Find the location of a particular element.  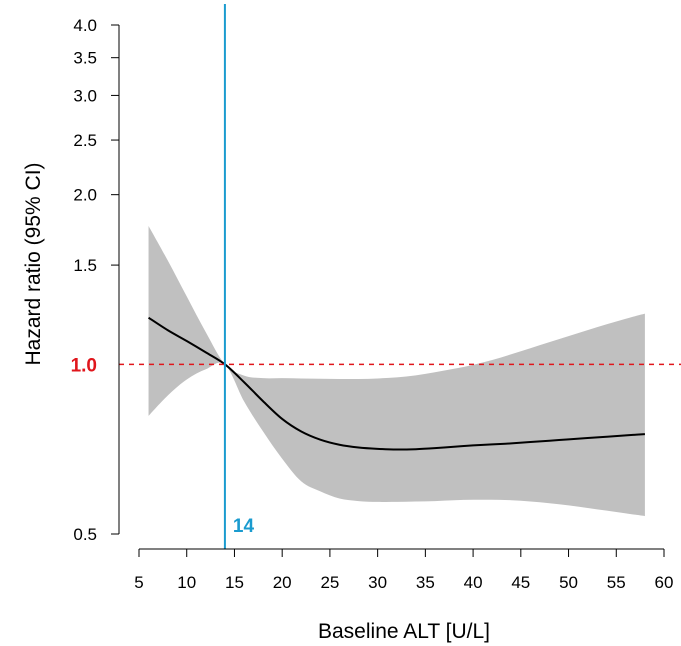

x-axis-title: Baseline ALT [U/L] is located at coordinates (404, 631).